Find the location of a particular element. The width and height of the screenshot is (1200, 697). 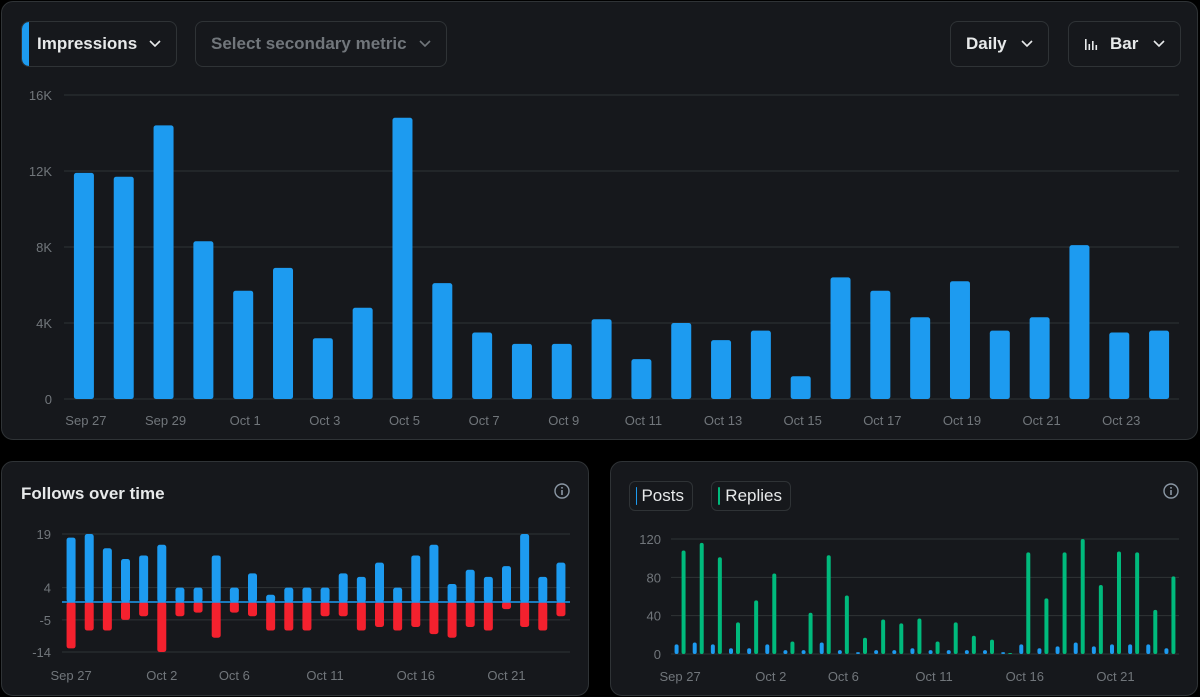

y-tick-label: -5 is located at coordinates (45, 620).